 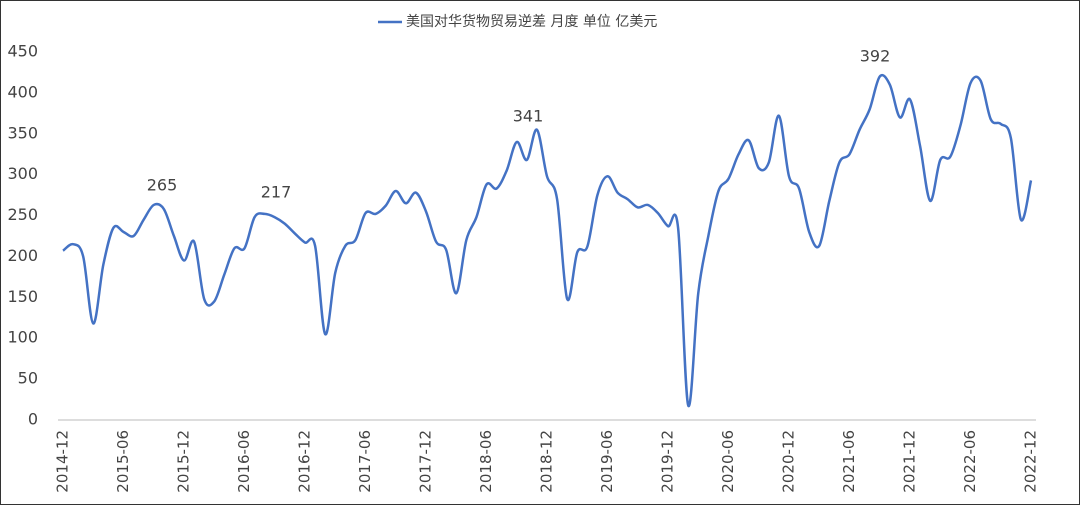 What do you see at coordinates (33, 419) in the screenshot?
I see `y-tick-label: 0` at bounding box center [33, 419].